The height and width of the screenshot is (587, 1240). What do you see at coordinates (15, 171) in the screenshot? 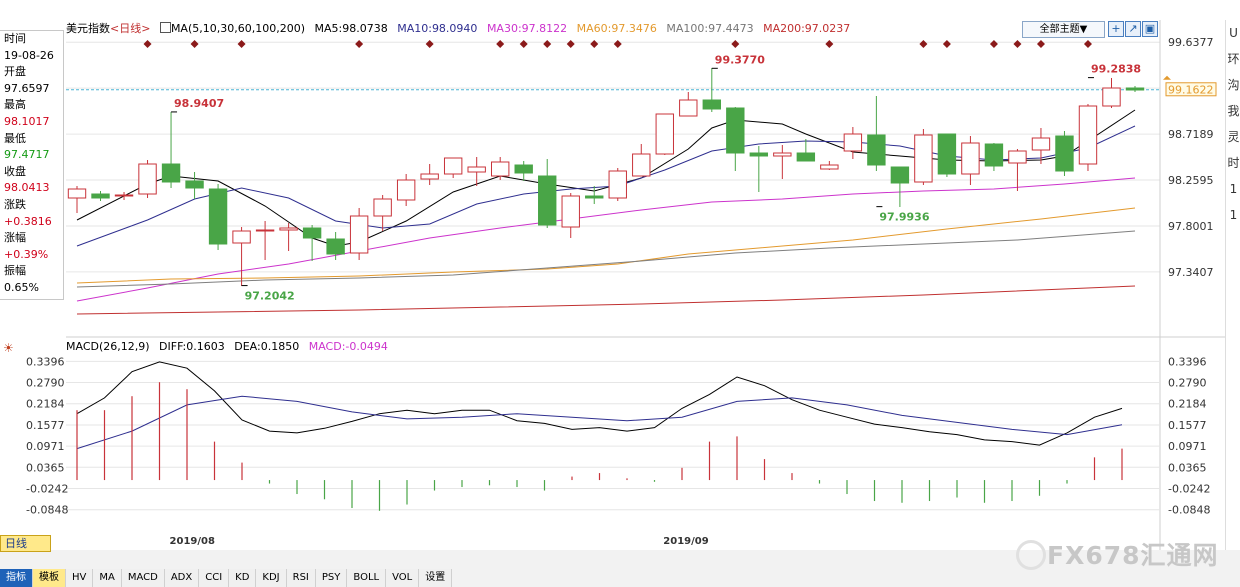
I see `info-label: 收盘` at bounding box center [15, 171].